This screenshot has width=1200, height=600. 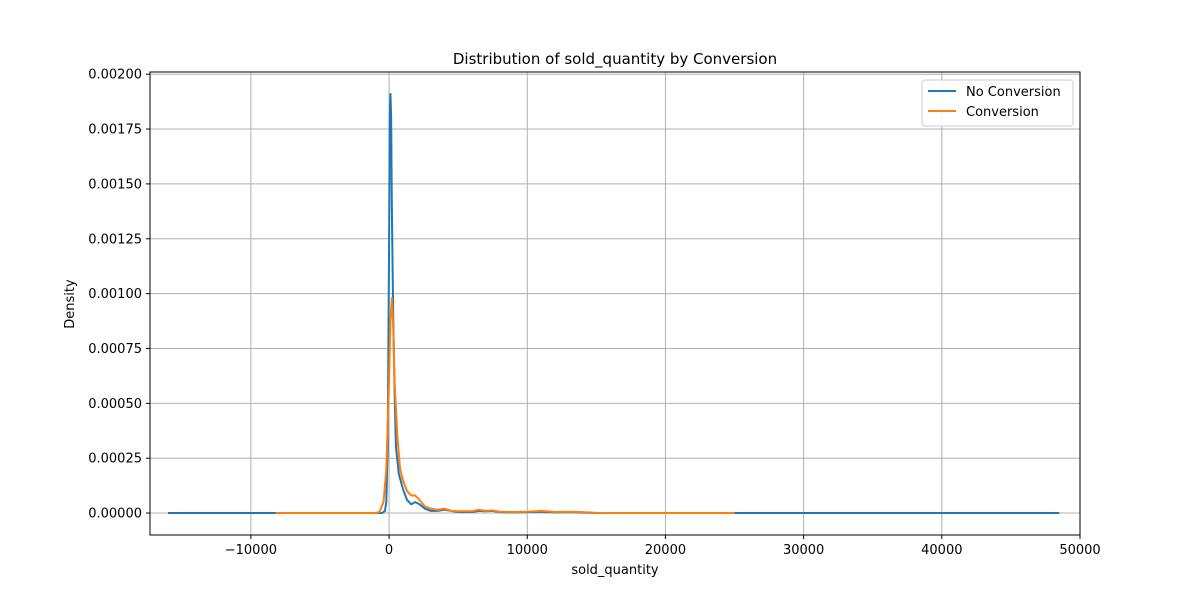 What do you see at coordinates (615, 570) in the screenshot?
I see `x-axis-label: sold_quantity` at bounding box center [615, 570].